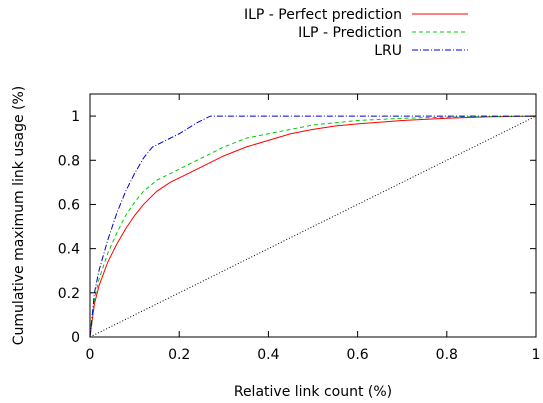 The image size is (543, 403). I want to click on x-tick-label: 1, so click(536, 355).